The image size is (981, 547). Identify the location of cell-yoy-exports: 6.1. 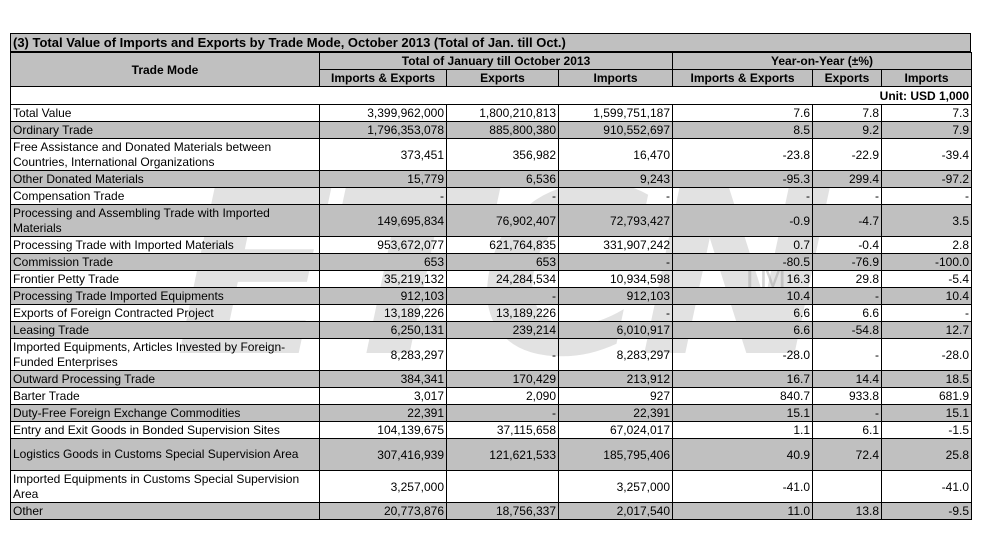
(847, 430).